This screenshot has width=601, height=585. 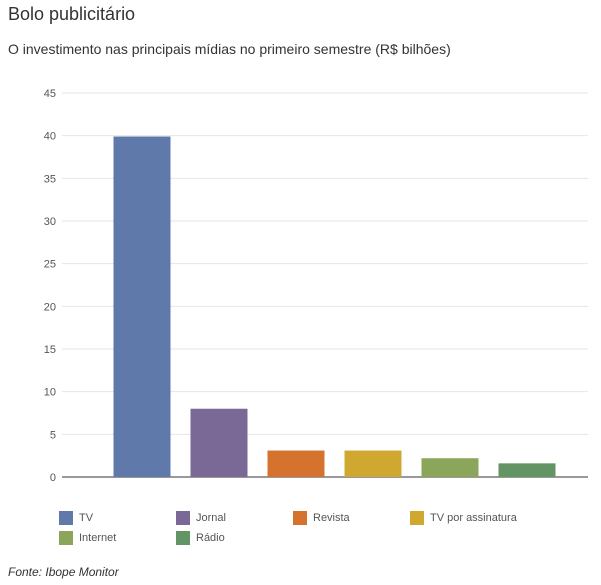 What do you see at coordinates (63, 572) in the screenshot?
I see `source-note: Fonte: Ibope Monitor` at bounding box center [63, 572].